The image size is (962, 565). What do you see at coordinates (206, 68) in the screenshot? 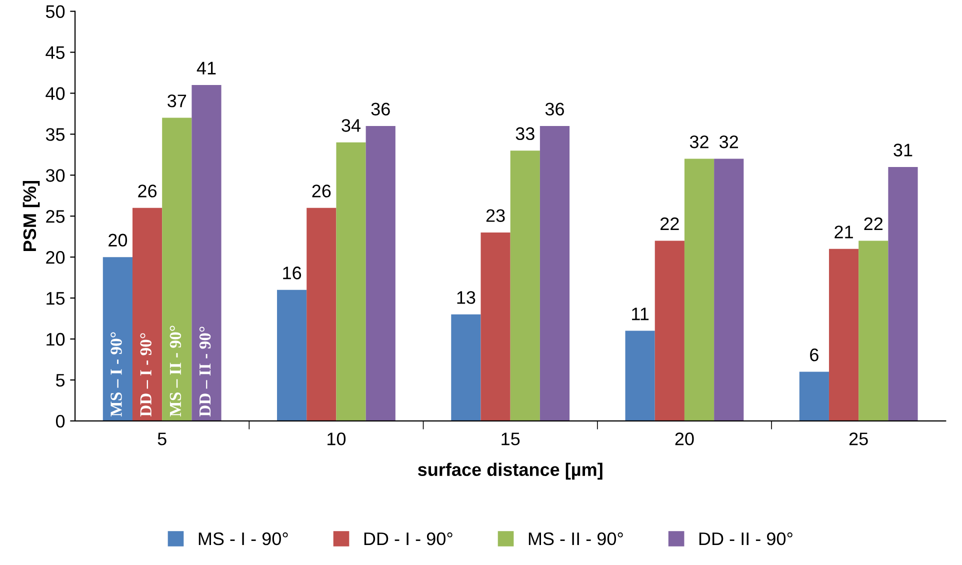
I see `data-label: 41` at bounding box center [206, 68].